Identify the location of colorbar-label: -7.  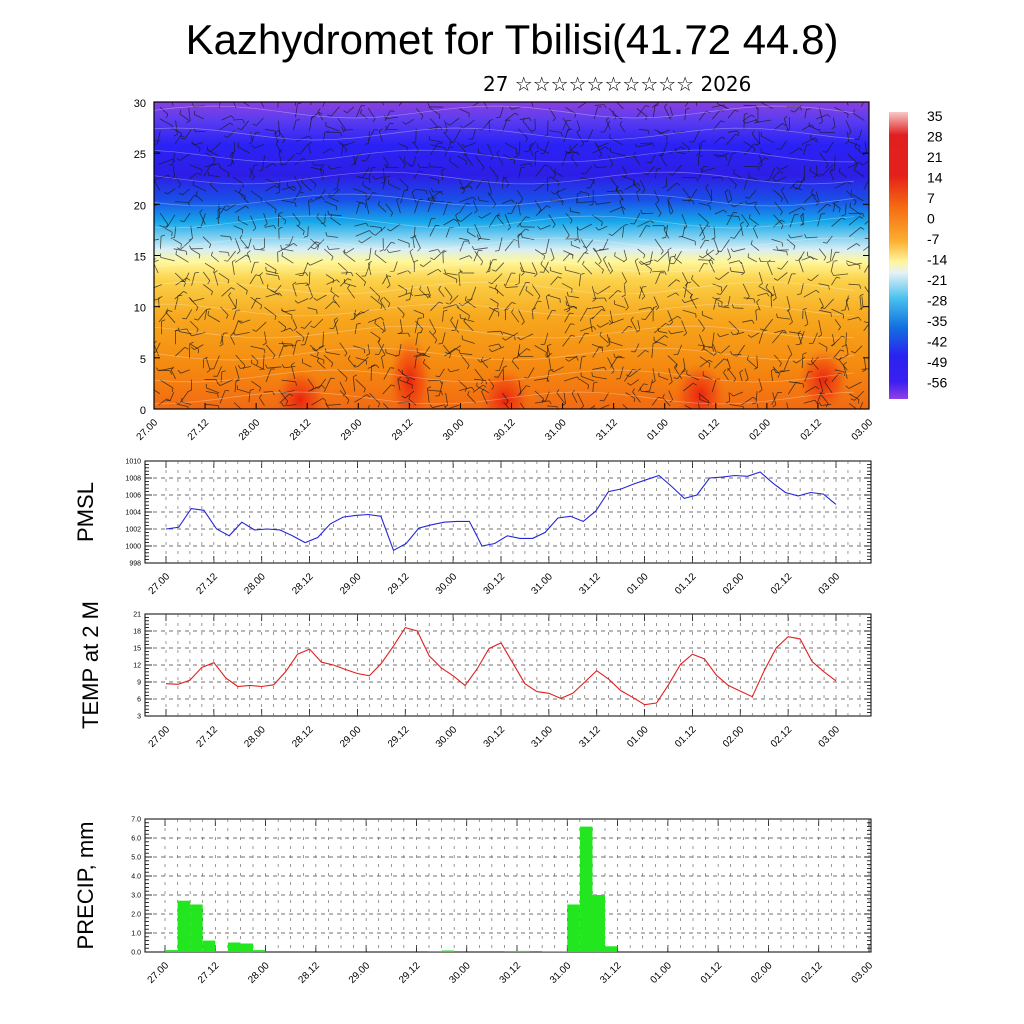
(933, 239).